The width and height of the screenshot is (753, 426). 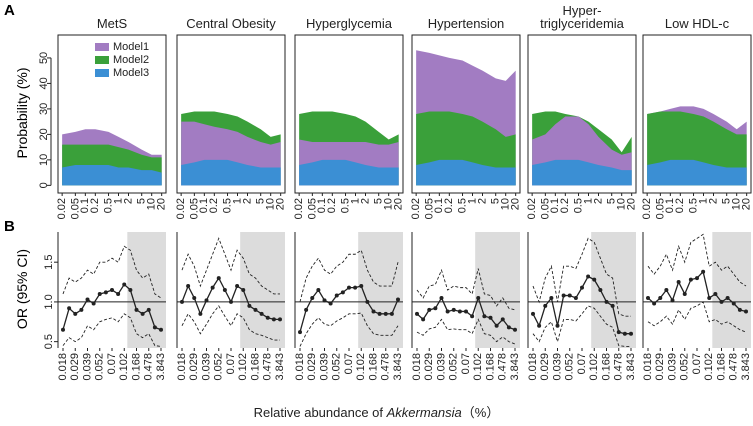 What do you see at coordinates (85, 205) in the screenshot?
I see `x-tick-label: 0.1` at bounding box center [85, 205].